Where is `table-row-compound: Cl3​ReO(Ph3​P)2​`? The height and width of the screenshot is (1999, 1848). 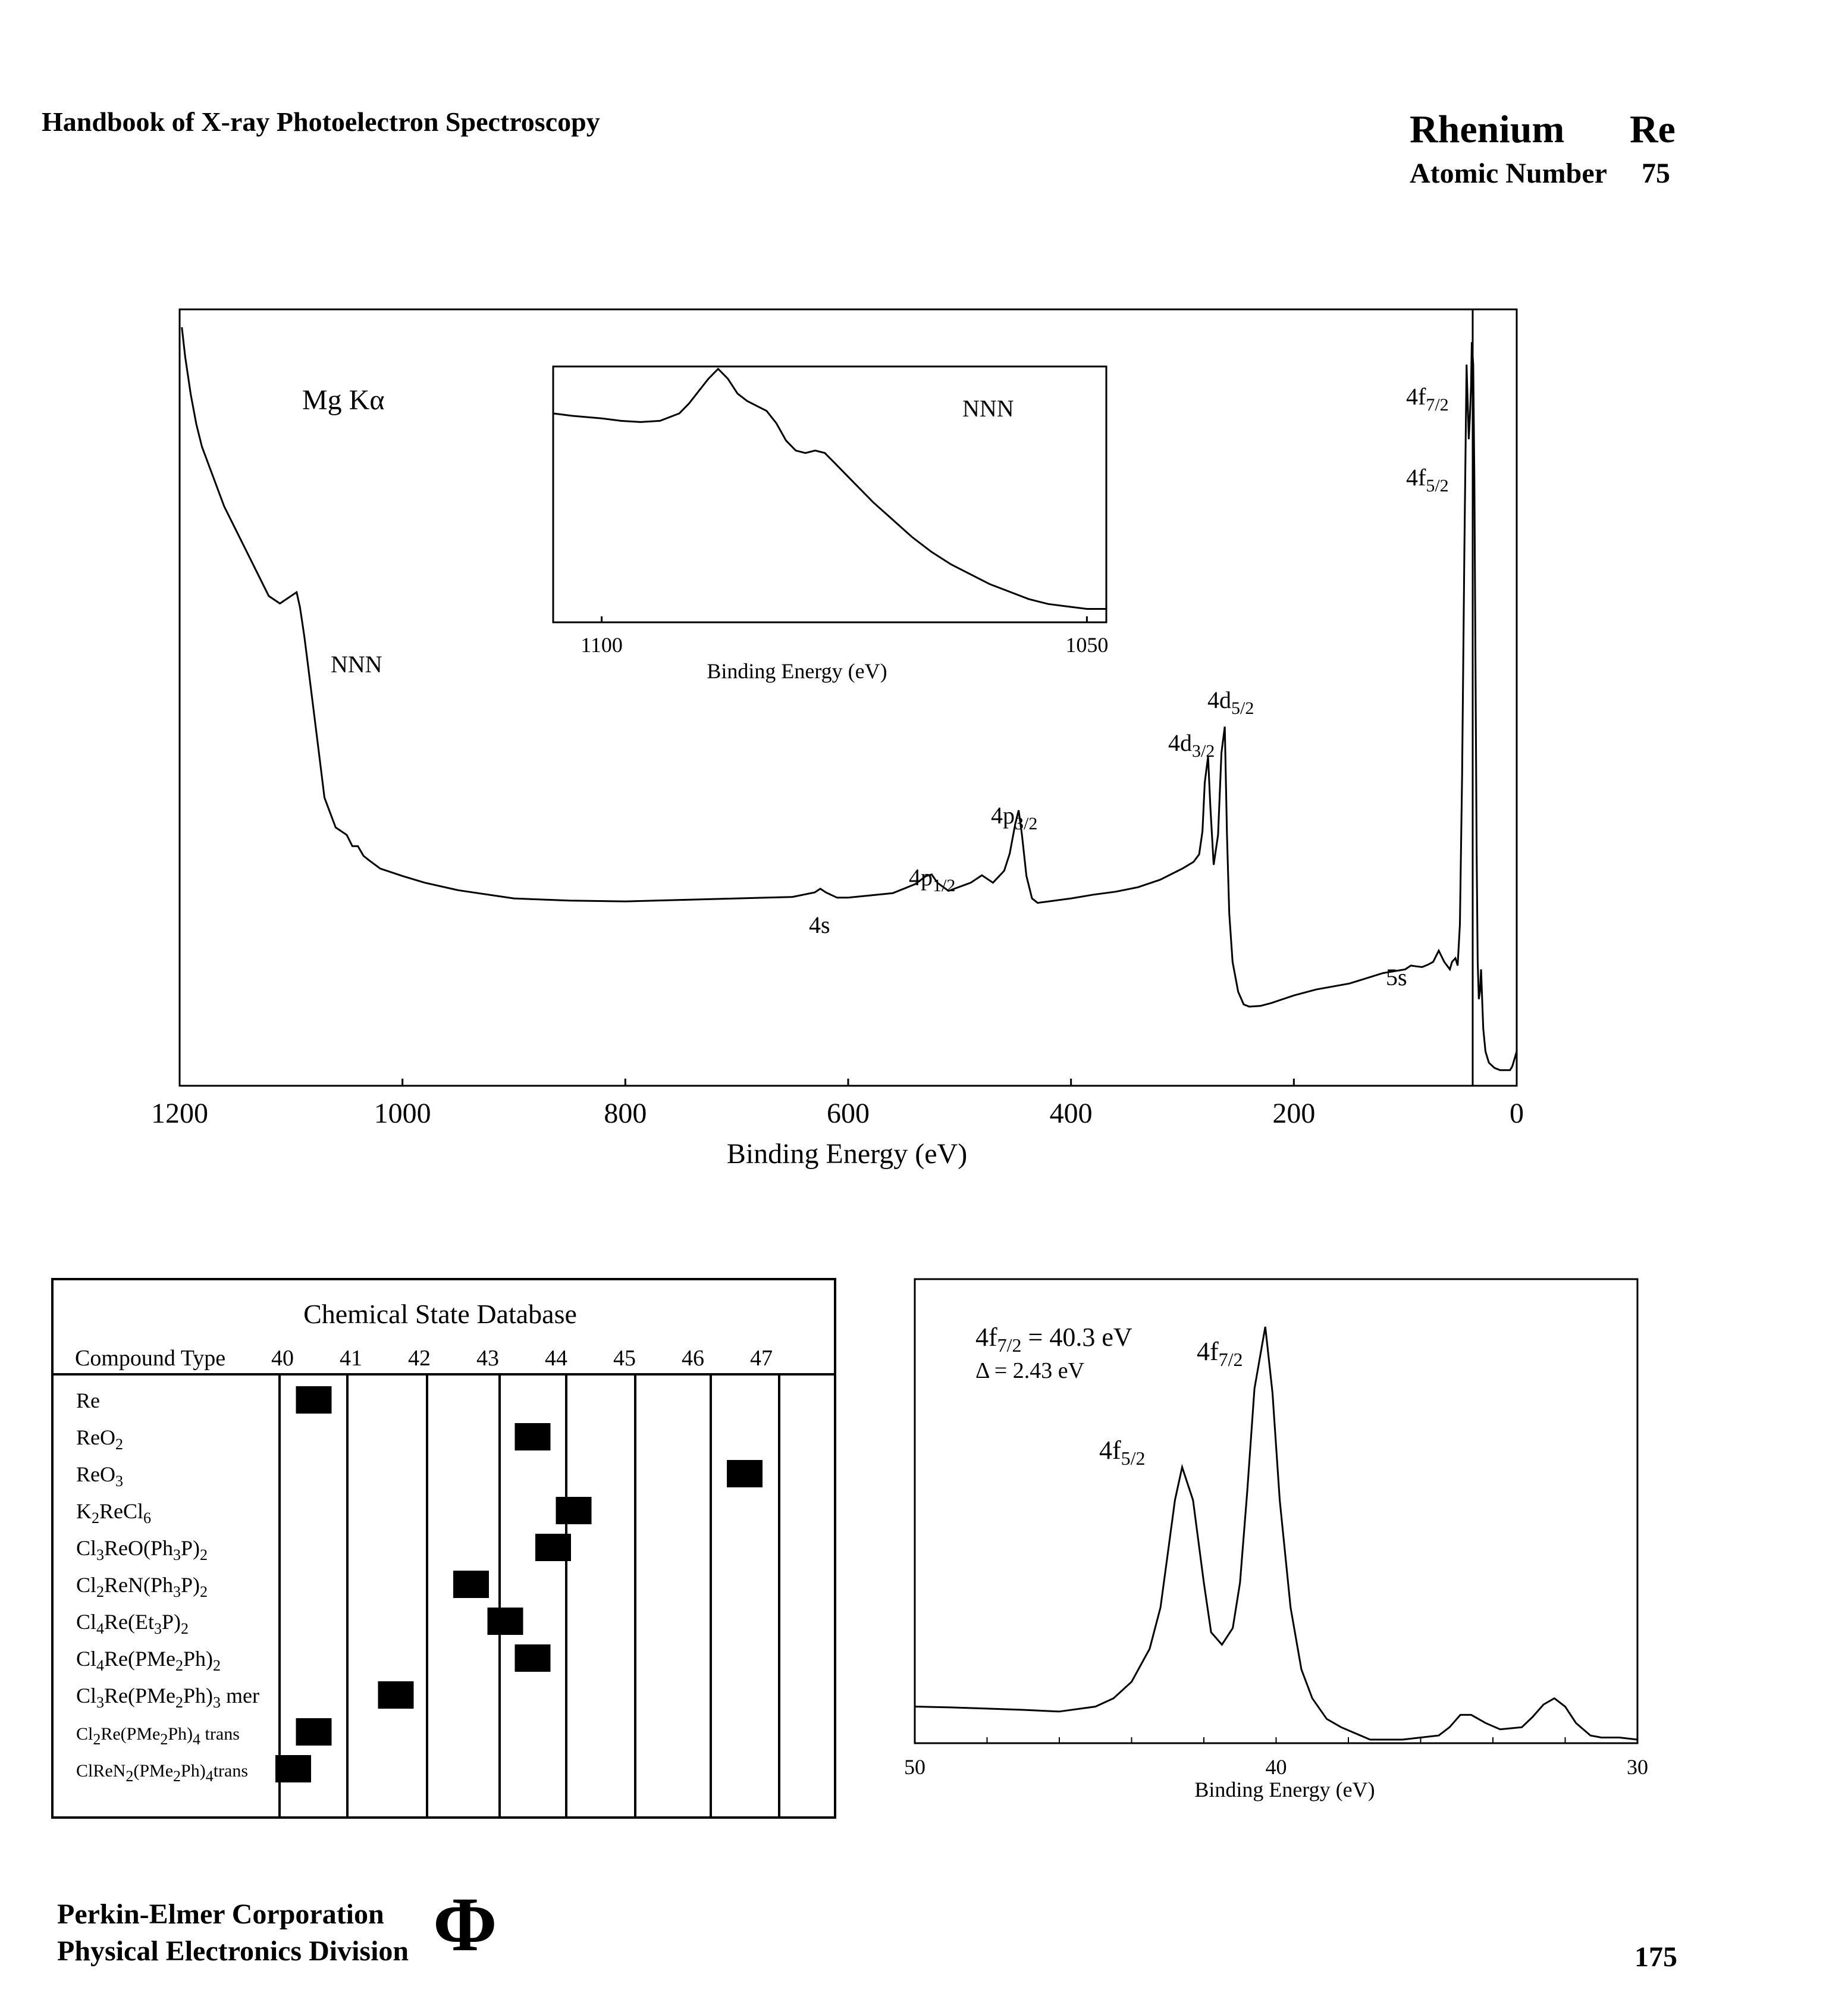
table-row-compound: Cl3​ReO(Ph3​P)2​ is located at coordinates (142, 1550).